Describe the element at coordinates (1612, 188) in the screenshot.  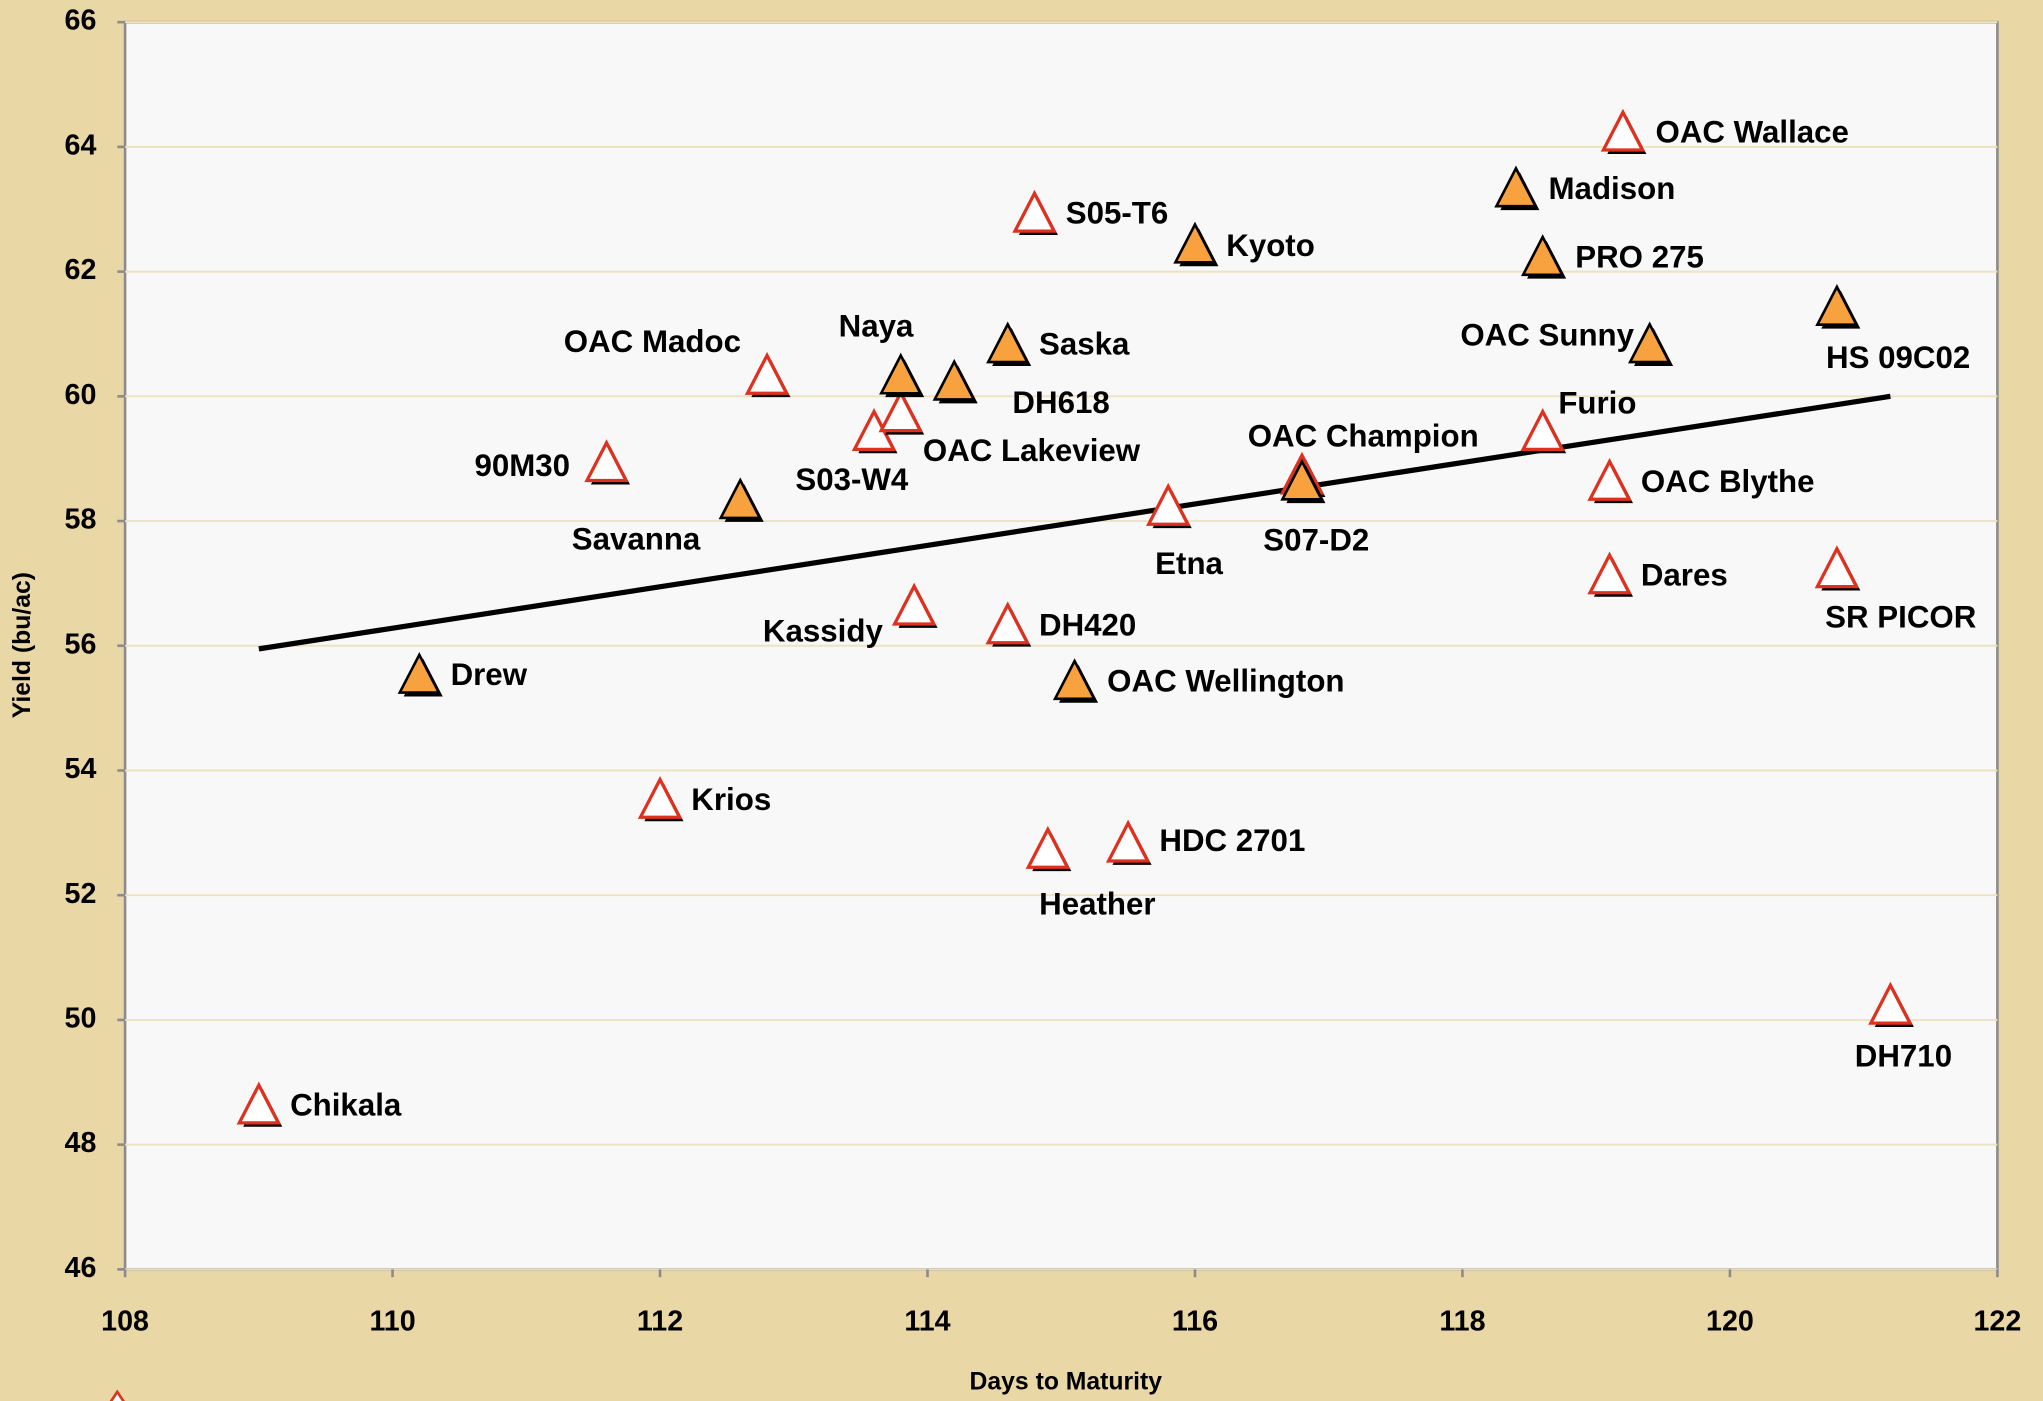
I see `point-label: Madison` at that location.